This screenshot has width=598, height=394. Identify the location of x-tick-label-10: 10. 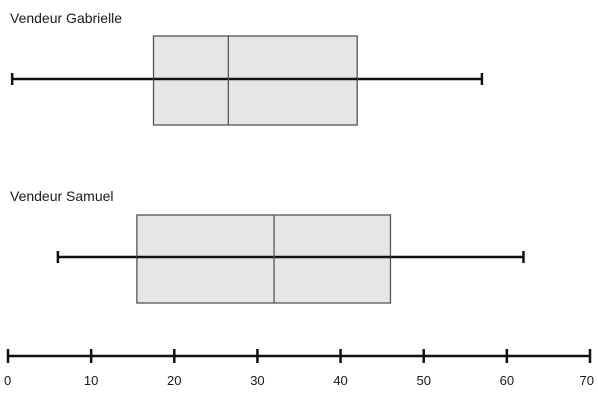
(91, 380).